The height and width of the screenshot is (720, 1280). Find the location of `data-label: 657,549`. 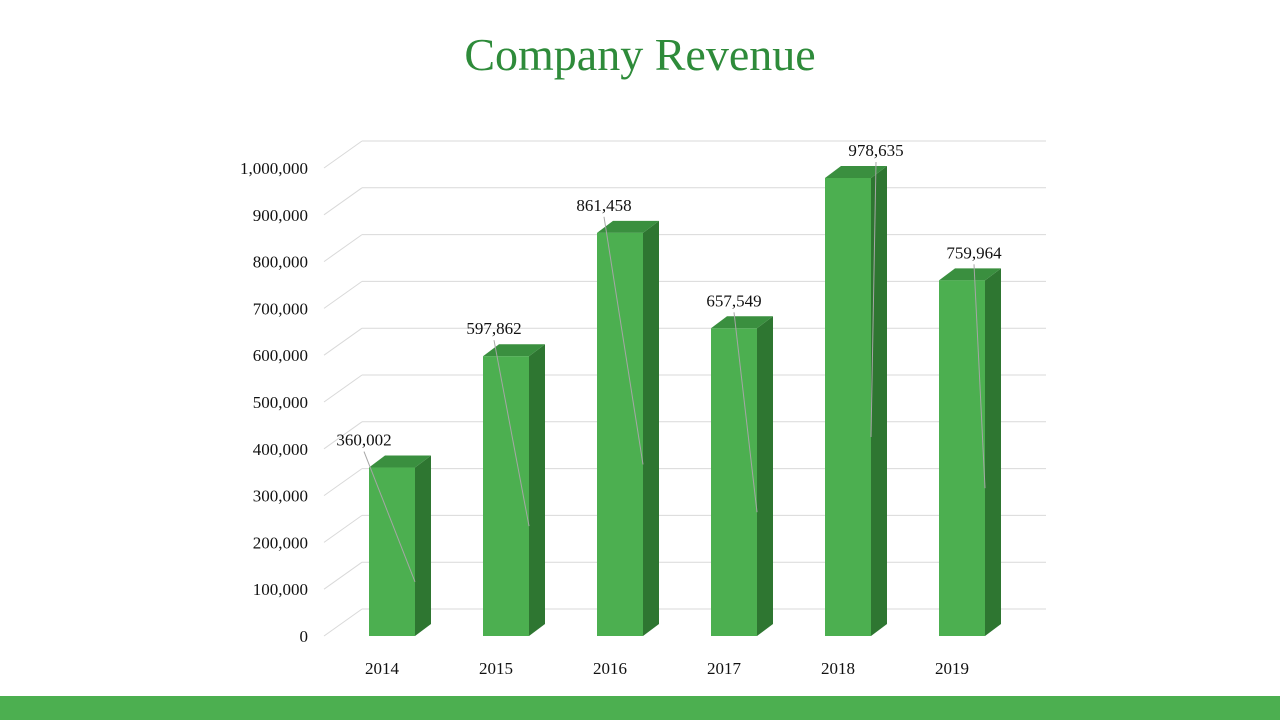

data-label: 657,549 is located at coordinates (733, 300).